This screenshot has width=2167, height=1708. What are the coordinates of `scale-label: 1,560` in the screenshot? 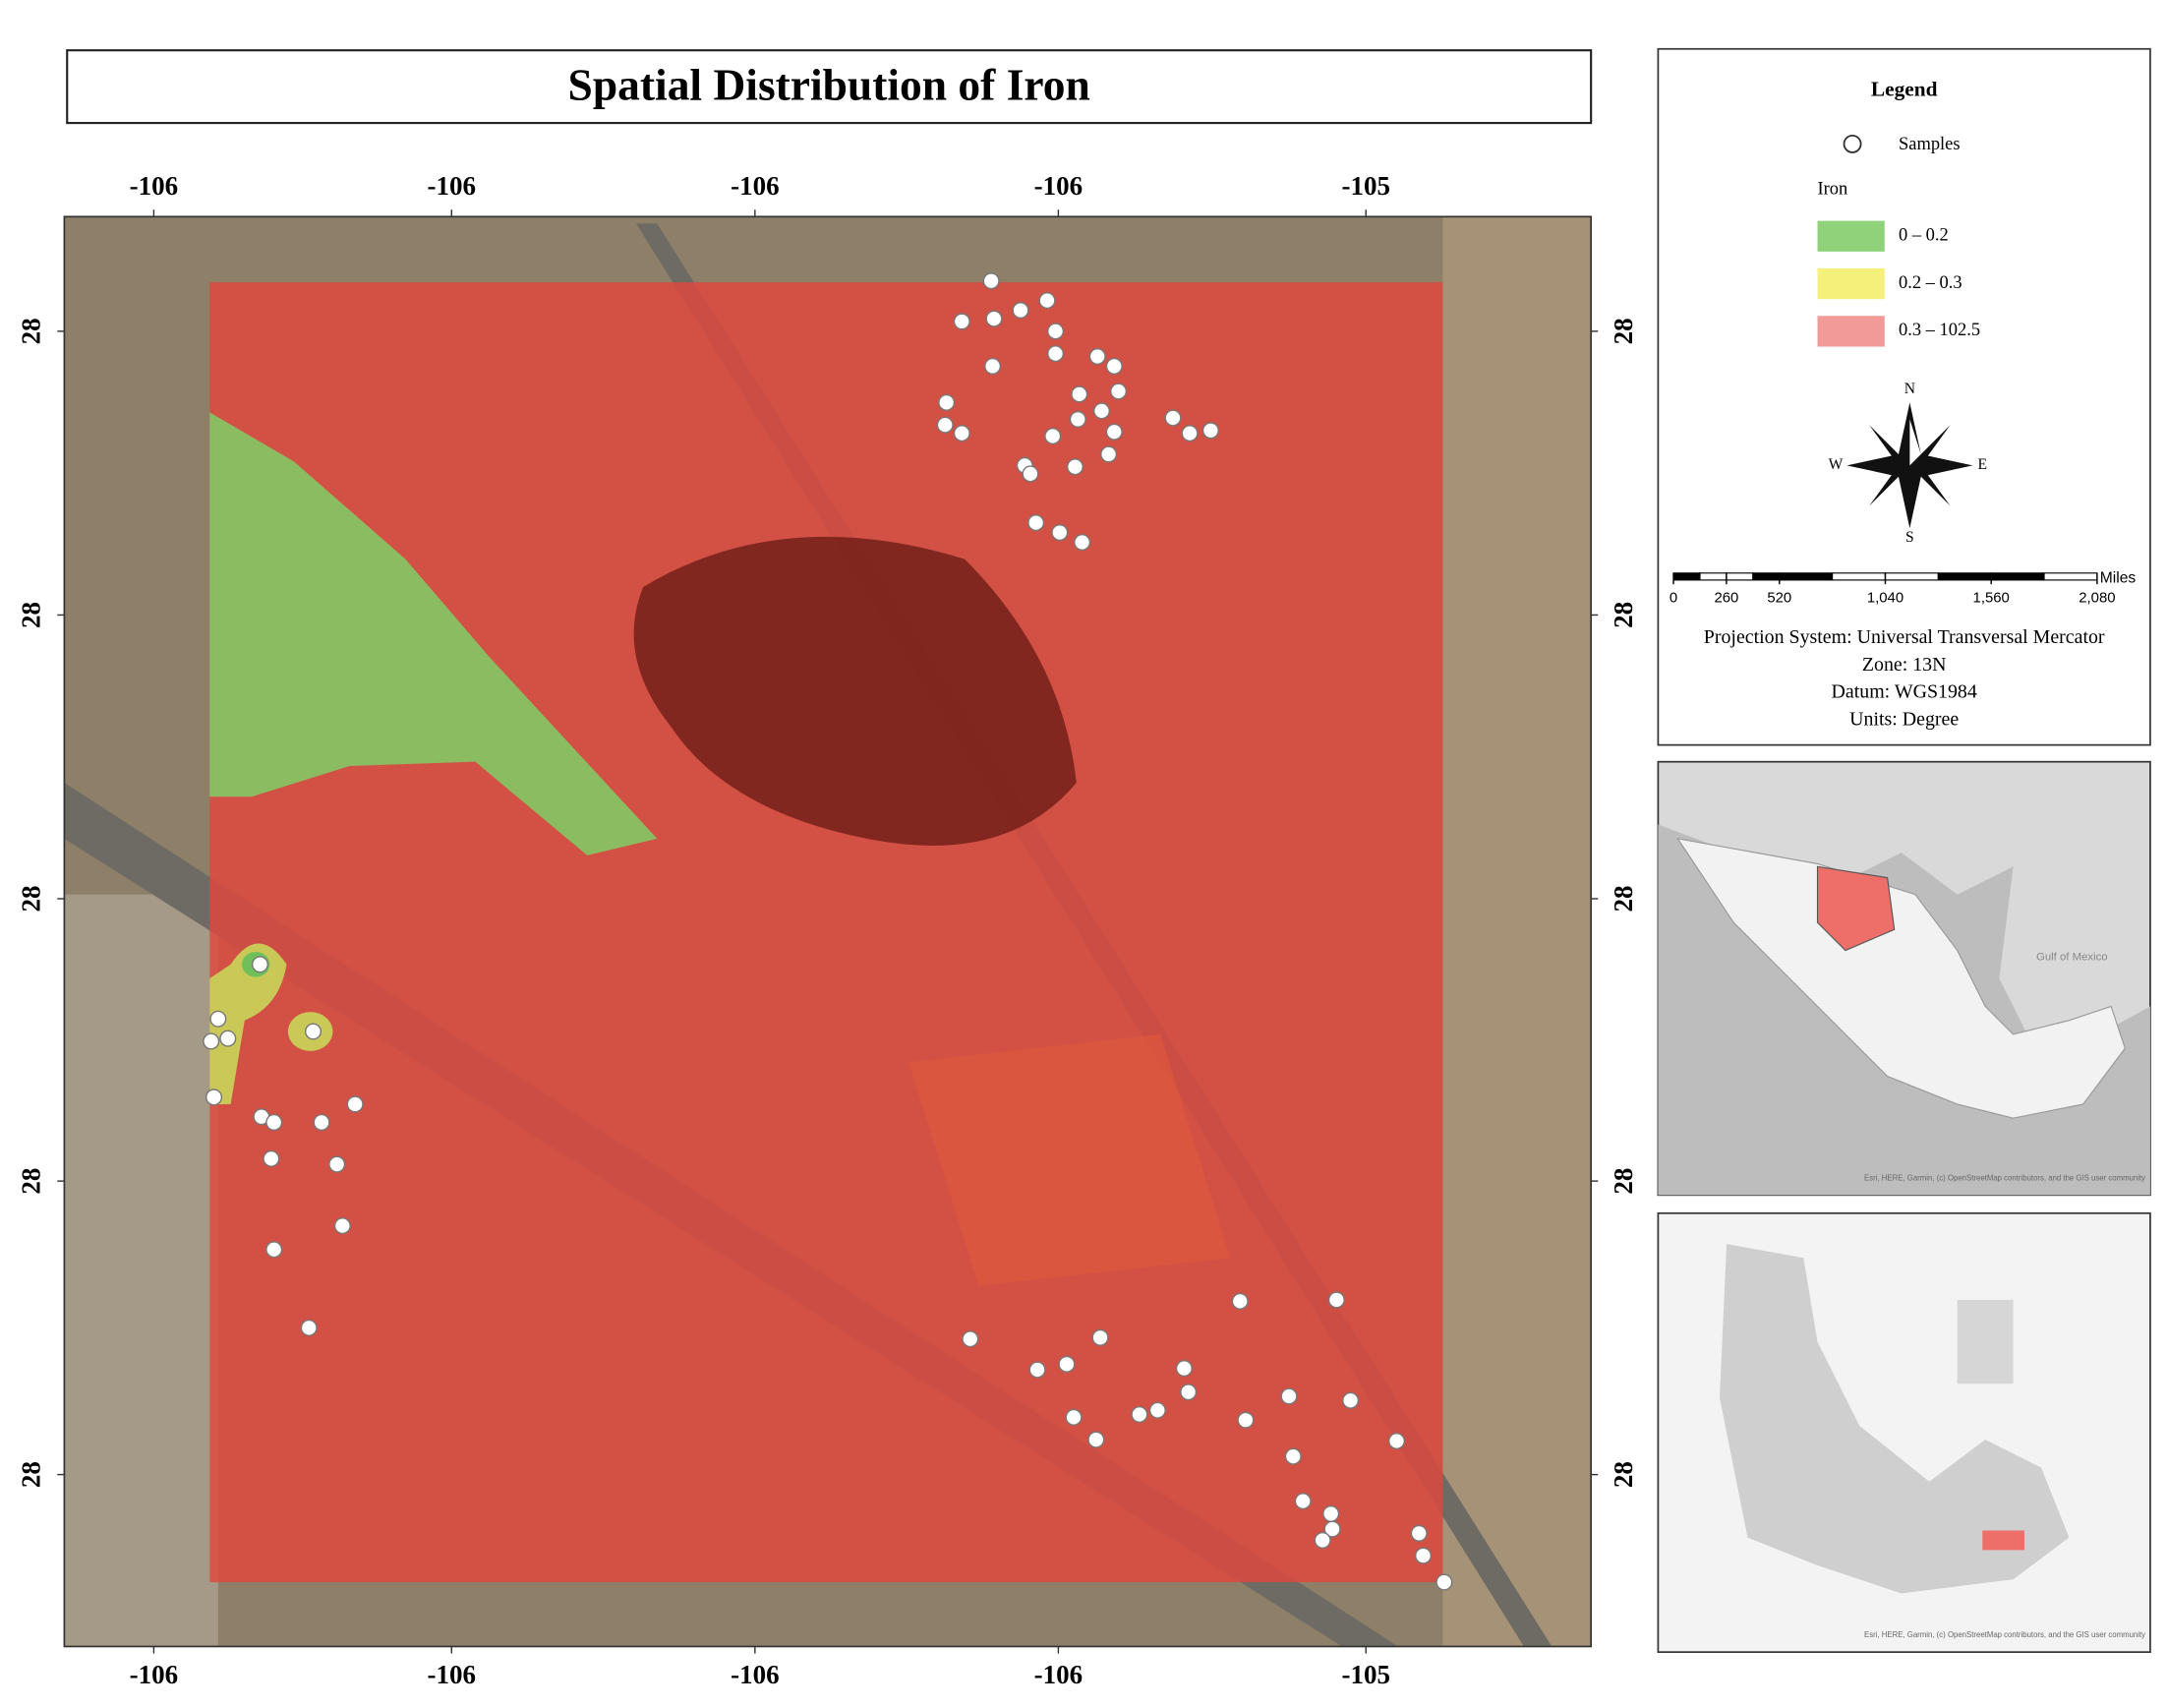 It's located at (1991, 598).